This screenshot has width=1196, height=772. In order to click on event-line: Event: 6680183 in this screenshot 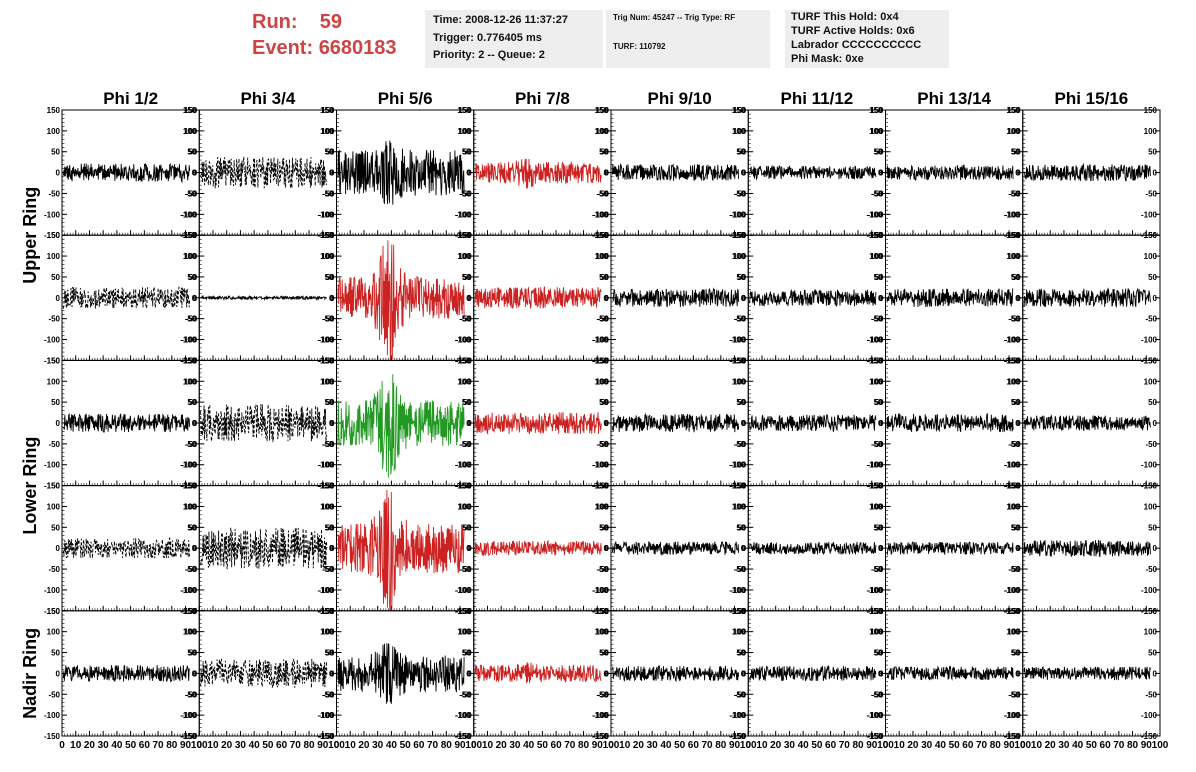, I will do `click(337, 48)`.